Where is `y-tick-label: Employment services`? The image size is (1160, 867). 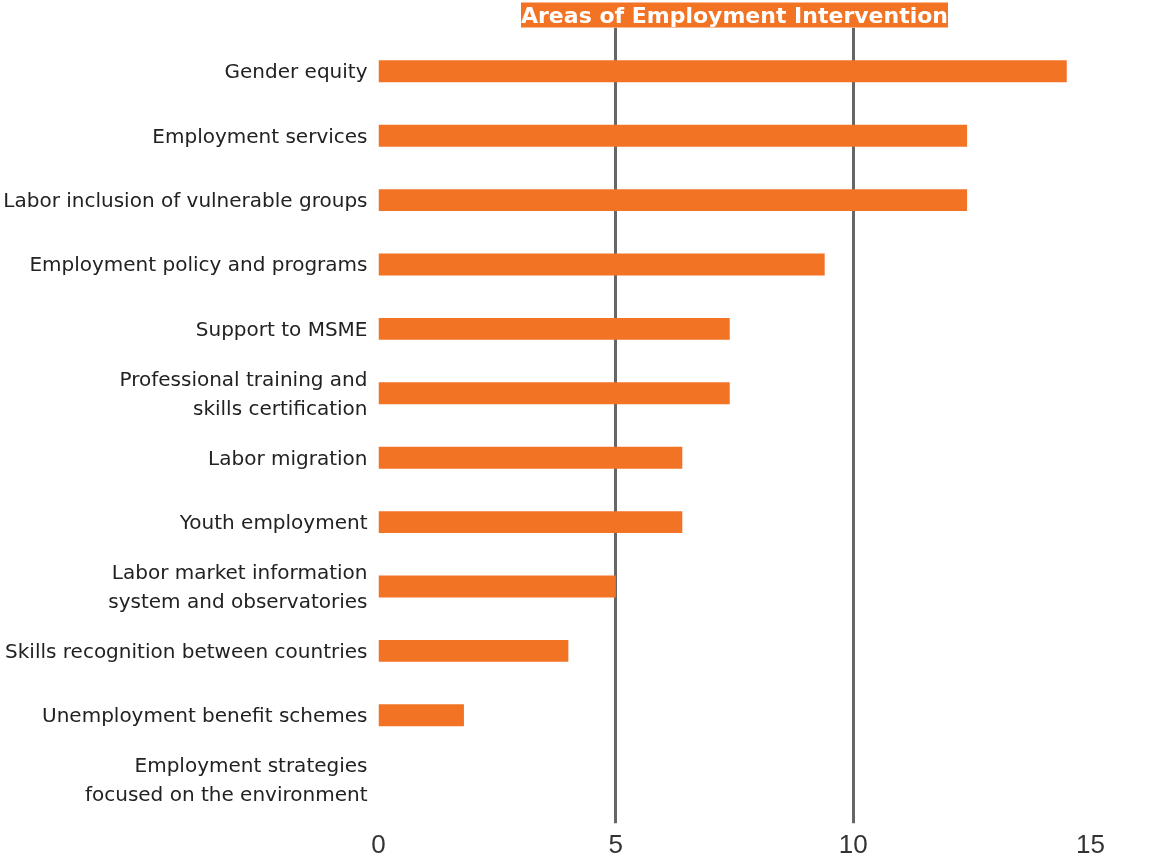
y-tick-label: Employment services is located at coordinates (260, 135).